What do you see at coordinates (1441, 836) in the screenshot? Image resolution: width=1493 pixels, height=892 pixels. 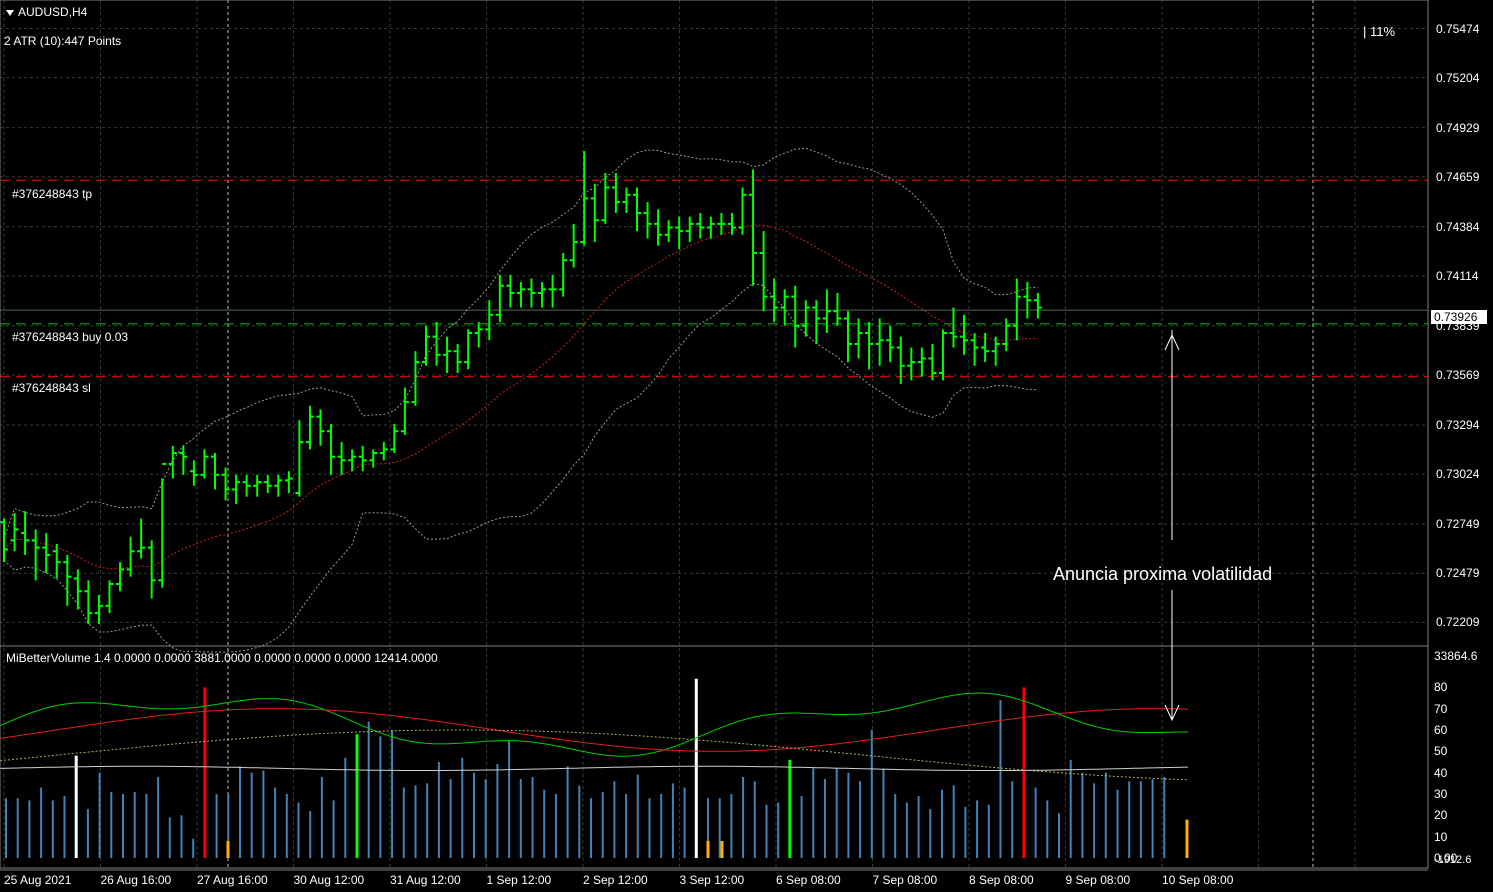 I see `volume-tick: 10` at bounding box center [1441, 836].